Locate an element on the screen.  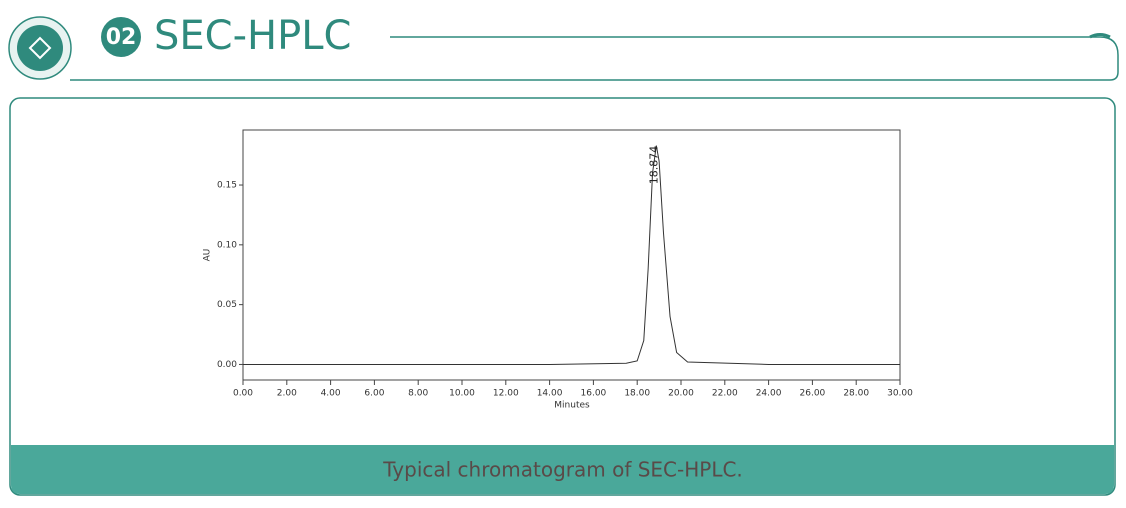
x-tick-label: 0.00 is located at coordinates (243, 394).